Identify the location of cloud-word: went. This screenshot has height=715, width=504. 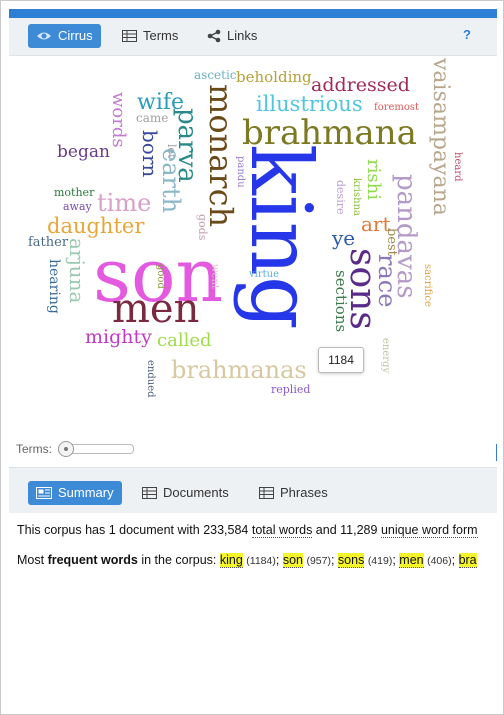
(214, 276).